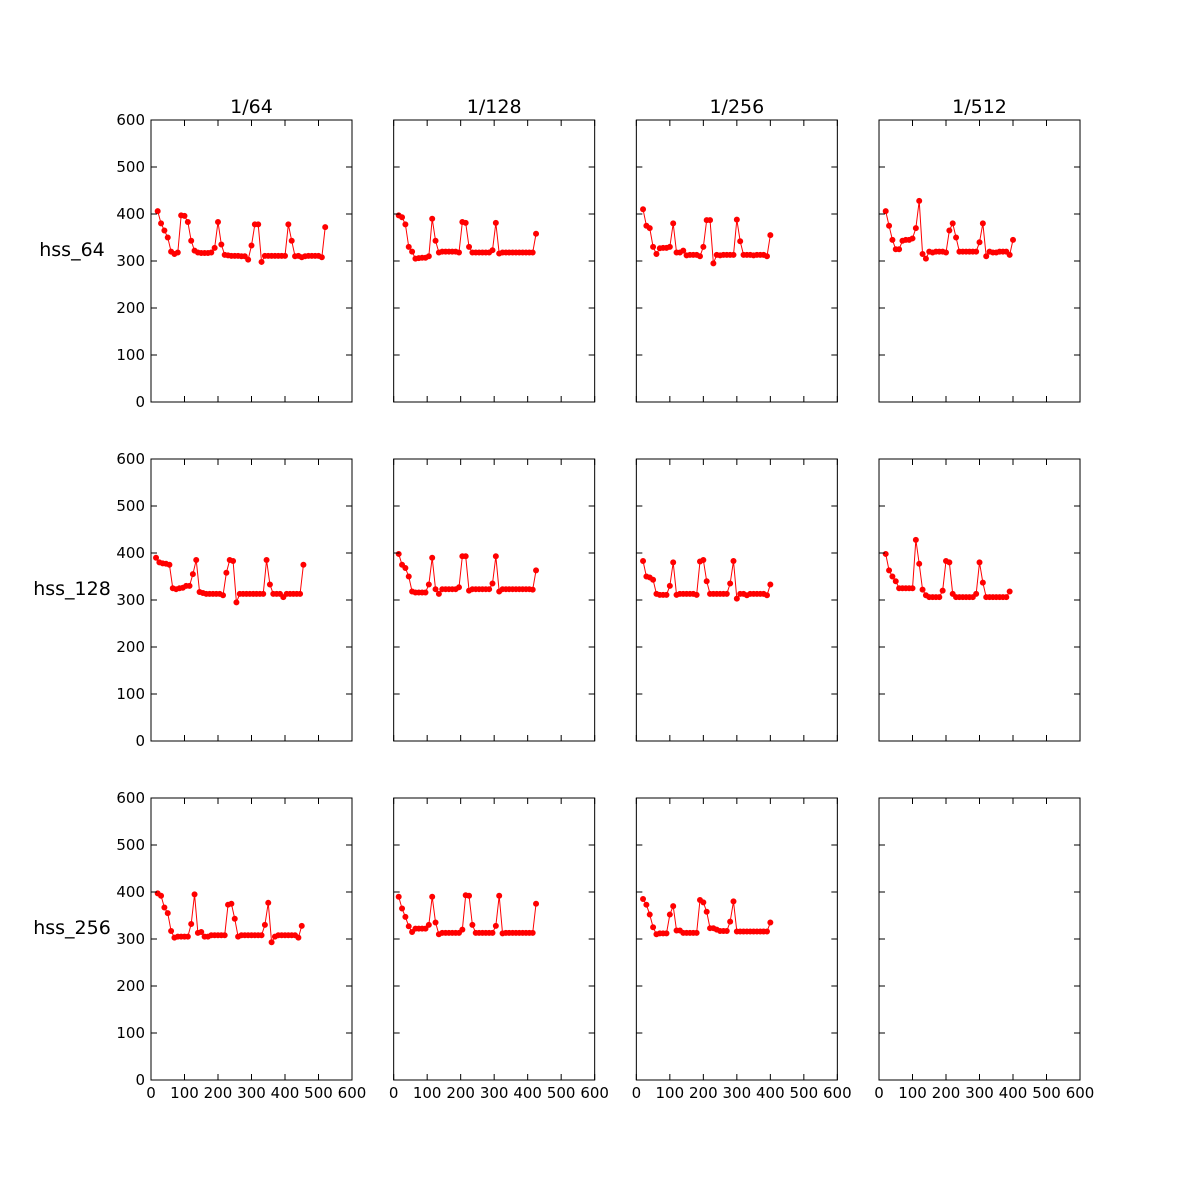  What do you see at coordinates (72, 250) in the screenshot?
I see `row-label: hss_64` at bounding box center [72, 250].